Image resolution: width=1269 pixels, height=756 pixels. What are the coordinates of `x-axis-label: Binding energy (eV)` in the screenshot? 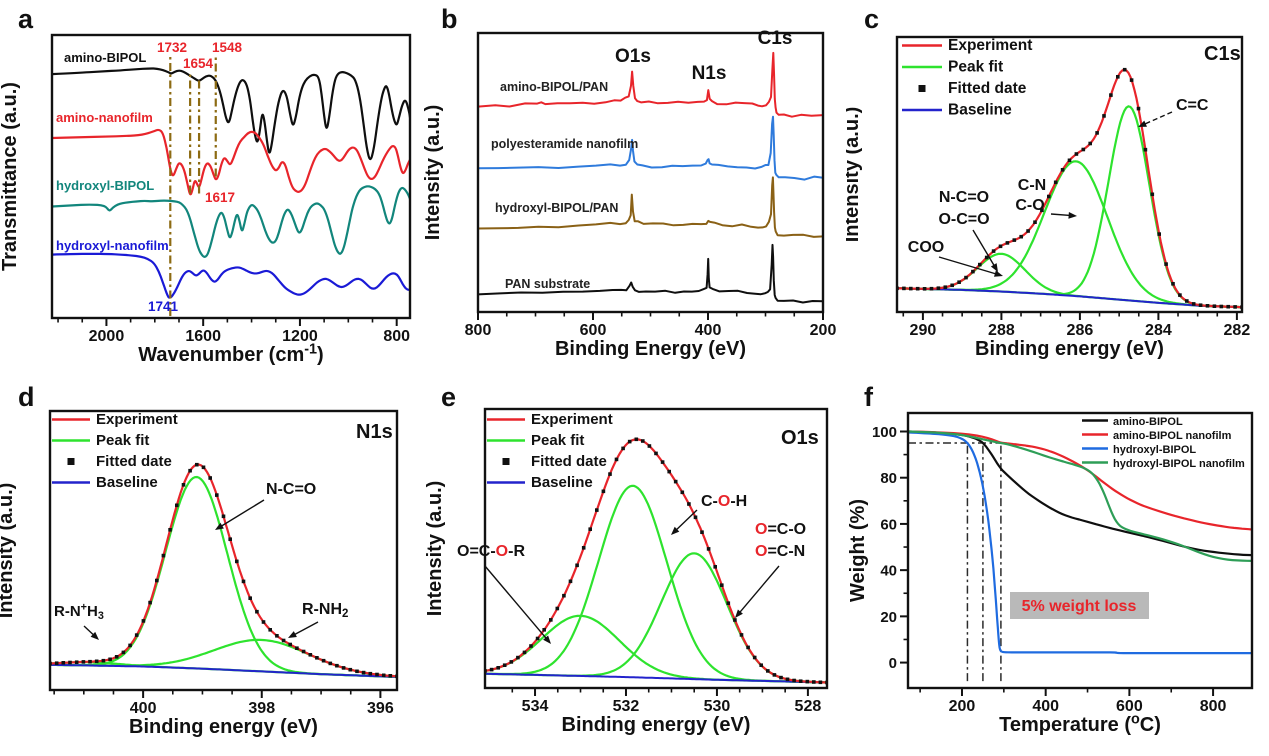 It's located at (223, 727).